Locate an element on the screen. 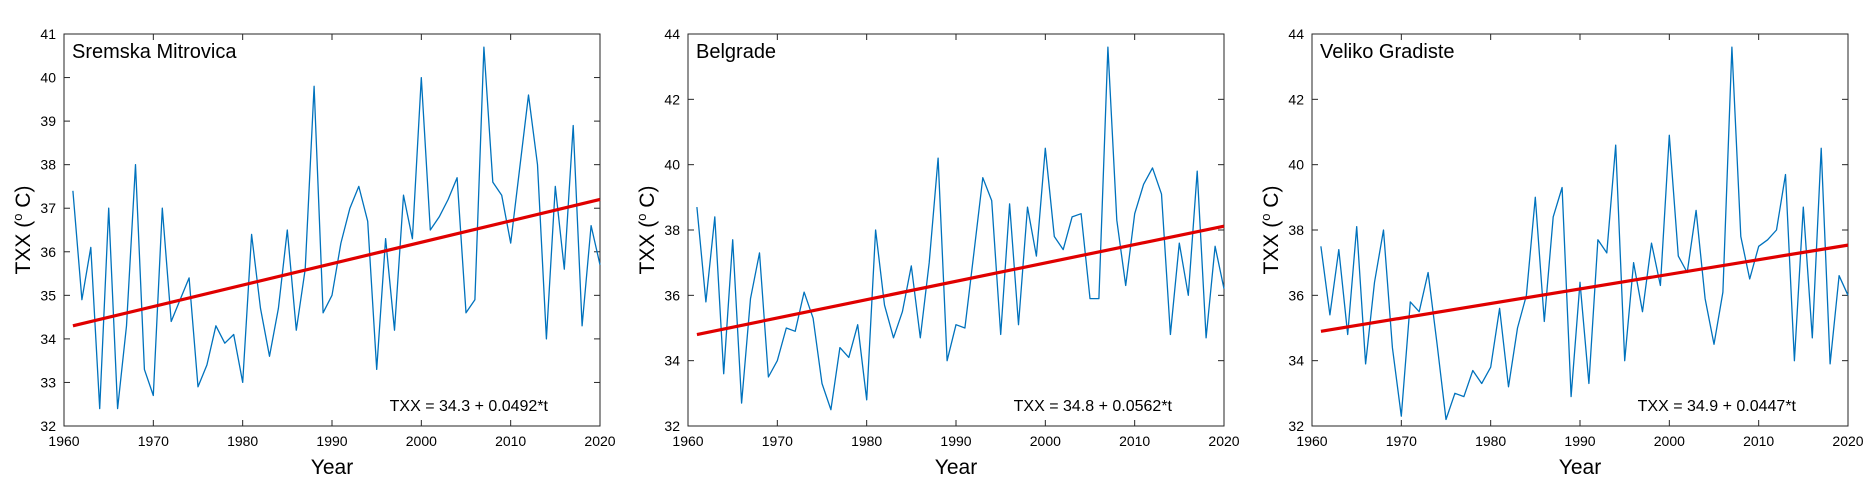 The width and height of the screenshot is (1872, 486). station-name: Sremska Mitrovica is located at coordinates (154, 52).